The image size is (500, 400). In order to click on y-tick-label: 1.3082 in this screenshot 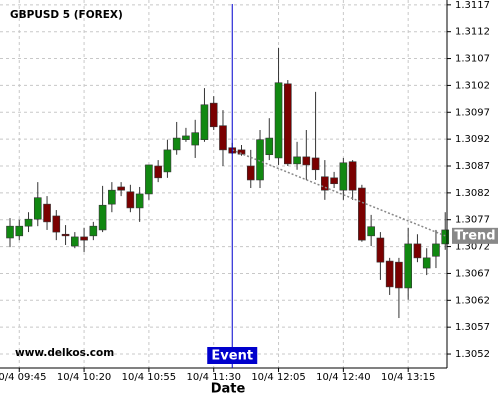, I will do `click(472, 193)`.